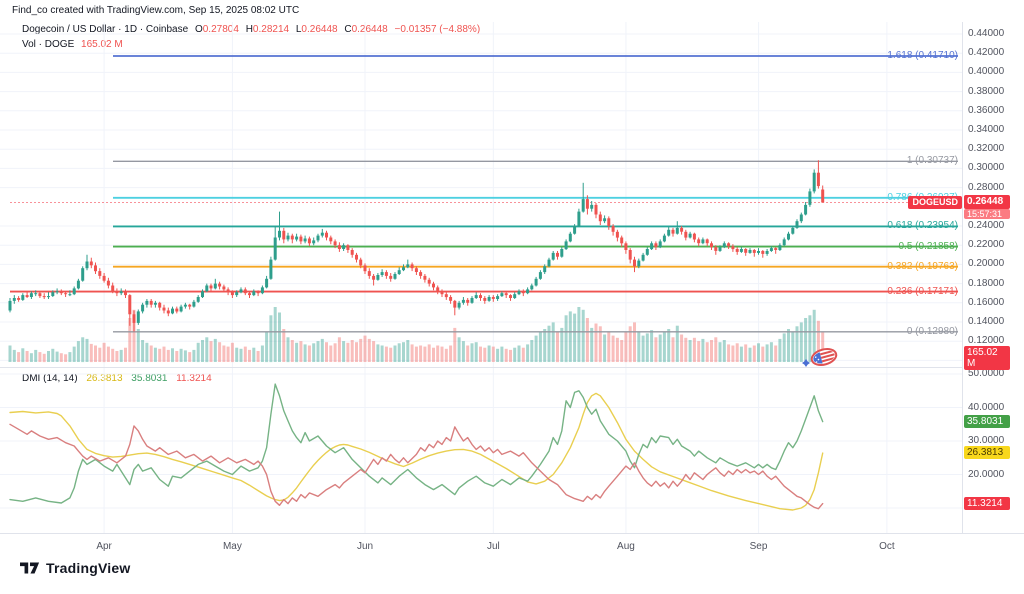 The width and height of the screenshot is (1024, 594). I want to click on volume-label: Vol · DOGE, so click(48, 44).